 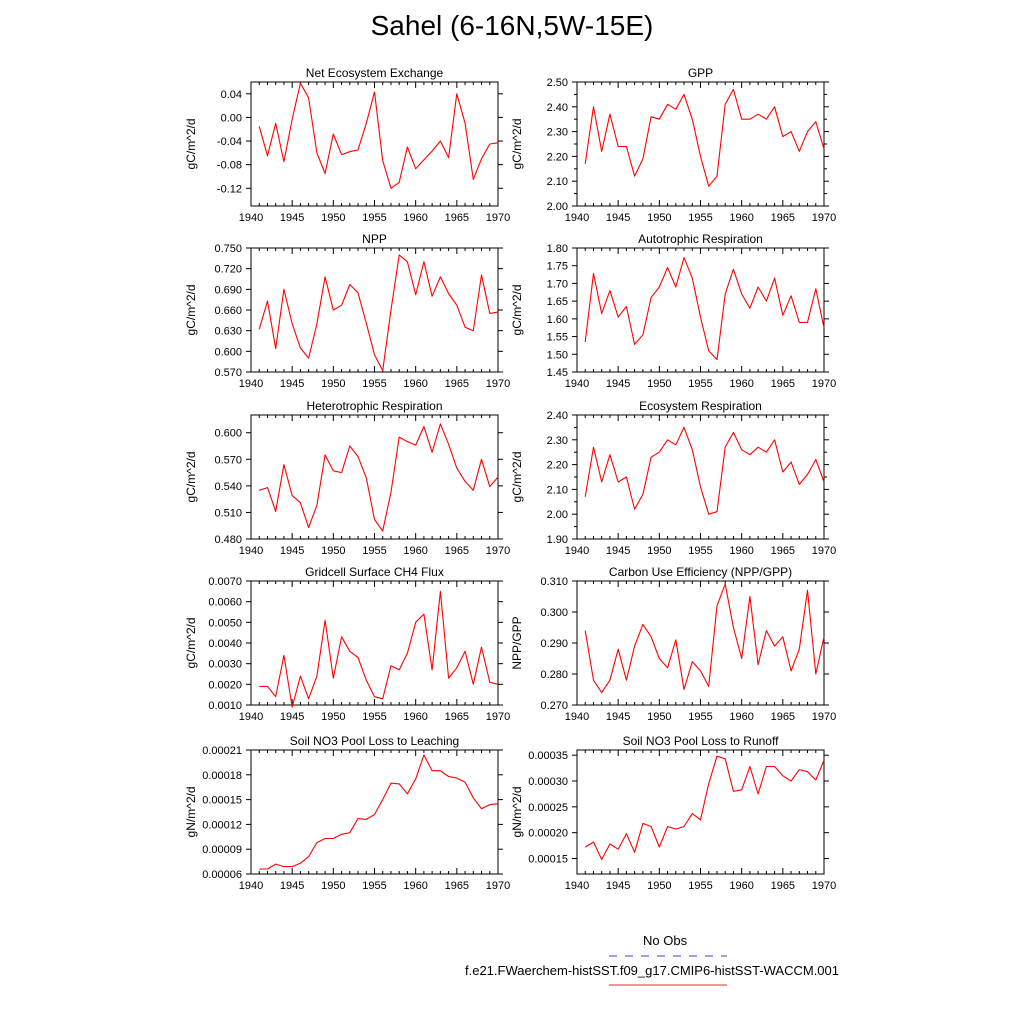 What do you see at coordinates (701, 741) in the screenshot?
I see `chart-title: Soil NO3 Pool Loss to Runoff` at bounding box center [701, 741].